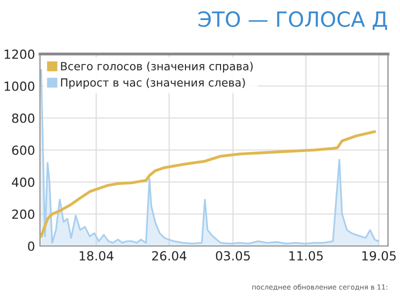  Describe the element at coordinates (23, 150) in the screenshot. I see `y-tick-label: 600` at that location.